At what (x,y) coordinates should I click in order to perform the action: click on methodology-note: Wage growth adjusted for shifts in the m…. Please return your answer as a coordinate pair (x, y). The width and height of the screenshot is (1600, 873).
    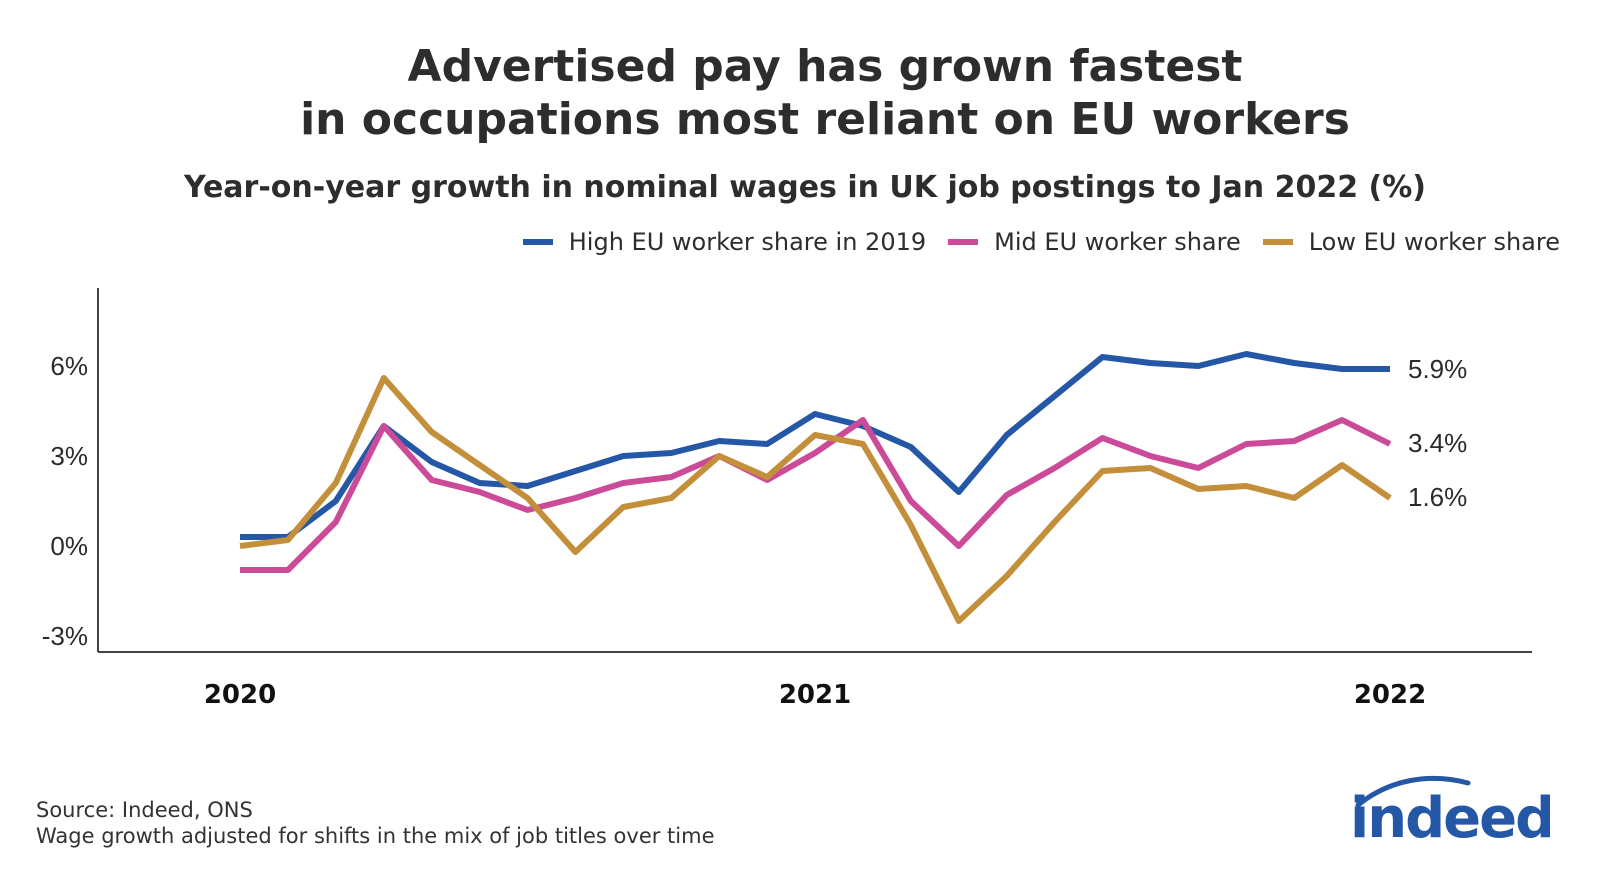
    Looking at the image, I should click on (375, 836).